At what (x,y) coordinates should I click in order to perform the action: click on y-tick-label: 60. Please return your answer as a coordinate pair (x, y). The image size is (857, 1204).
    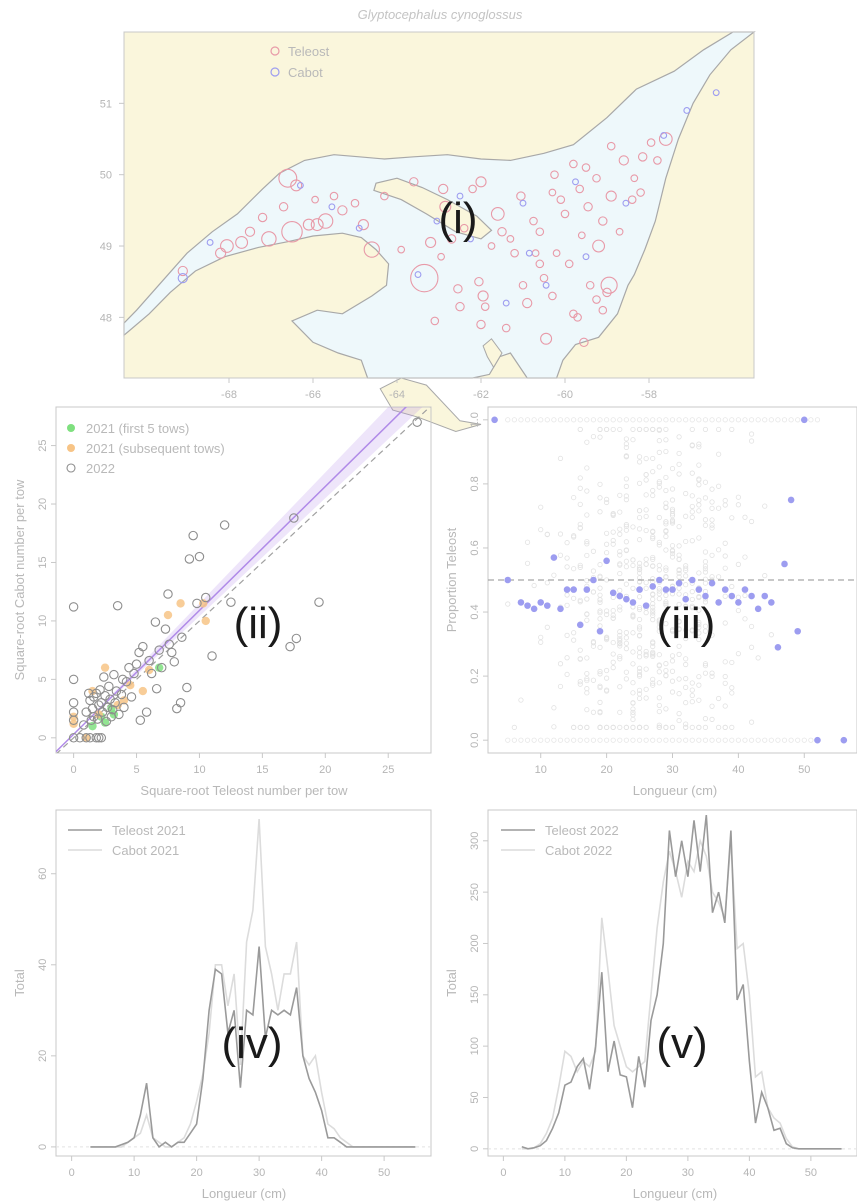
    Looking at the image, I should click on (43, 874).